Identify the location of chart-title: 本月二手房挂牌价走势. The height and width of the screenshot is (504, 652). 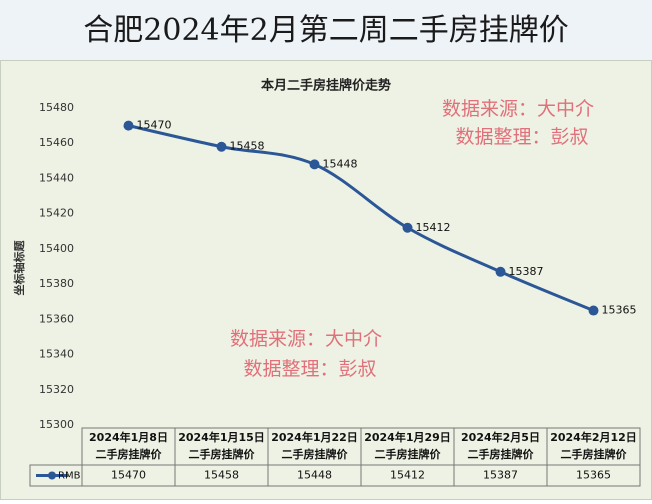
(326, 86).